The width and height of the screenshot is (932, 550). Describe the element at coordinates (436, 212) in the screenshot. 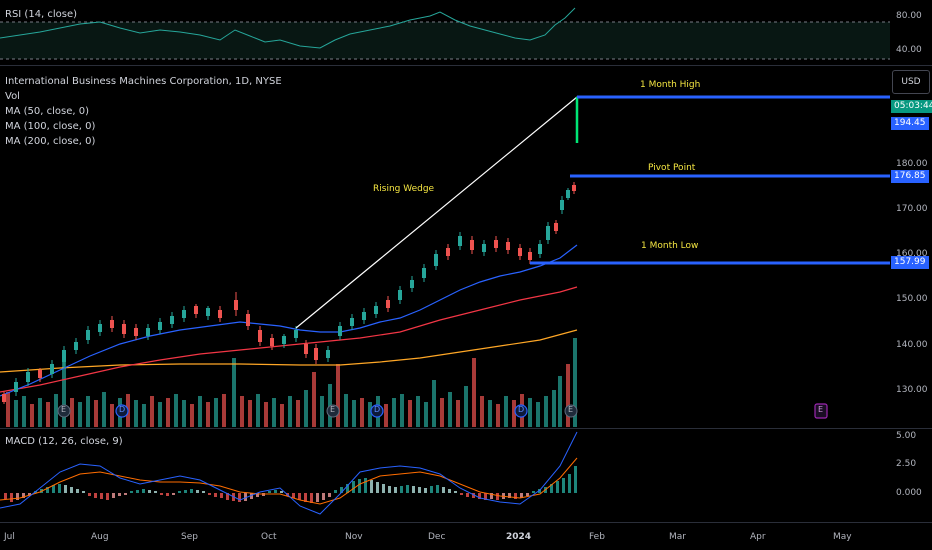

I see `rising-wedge-line` at that location.